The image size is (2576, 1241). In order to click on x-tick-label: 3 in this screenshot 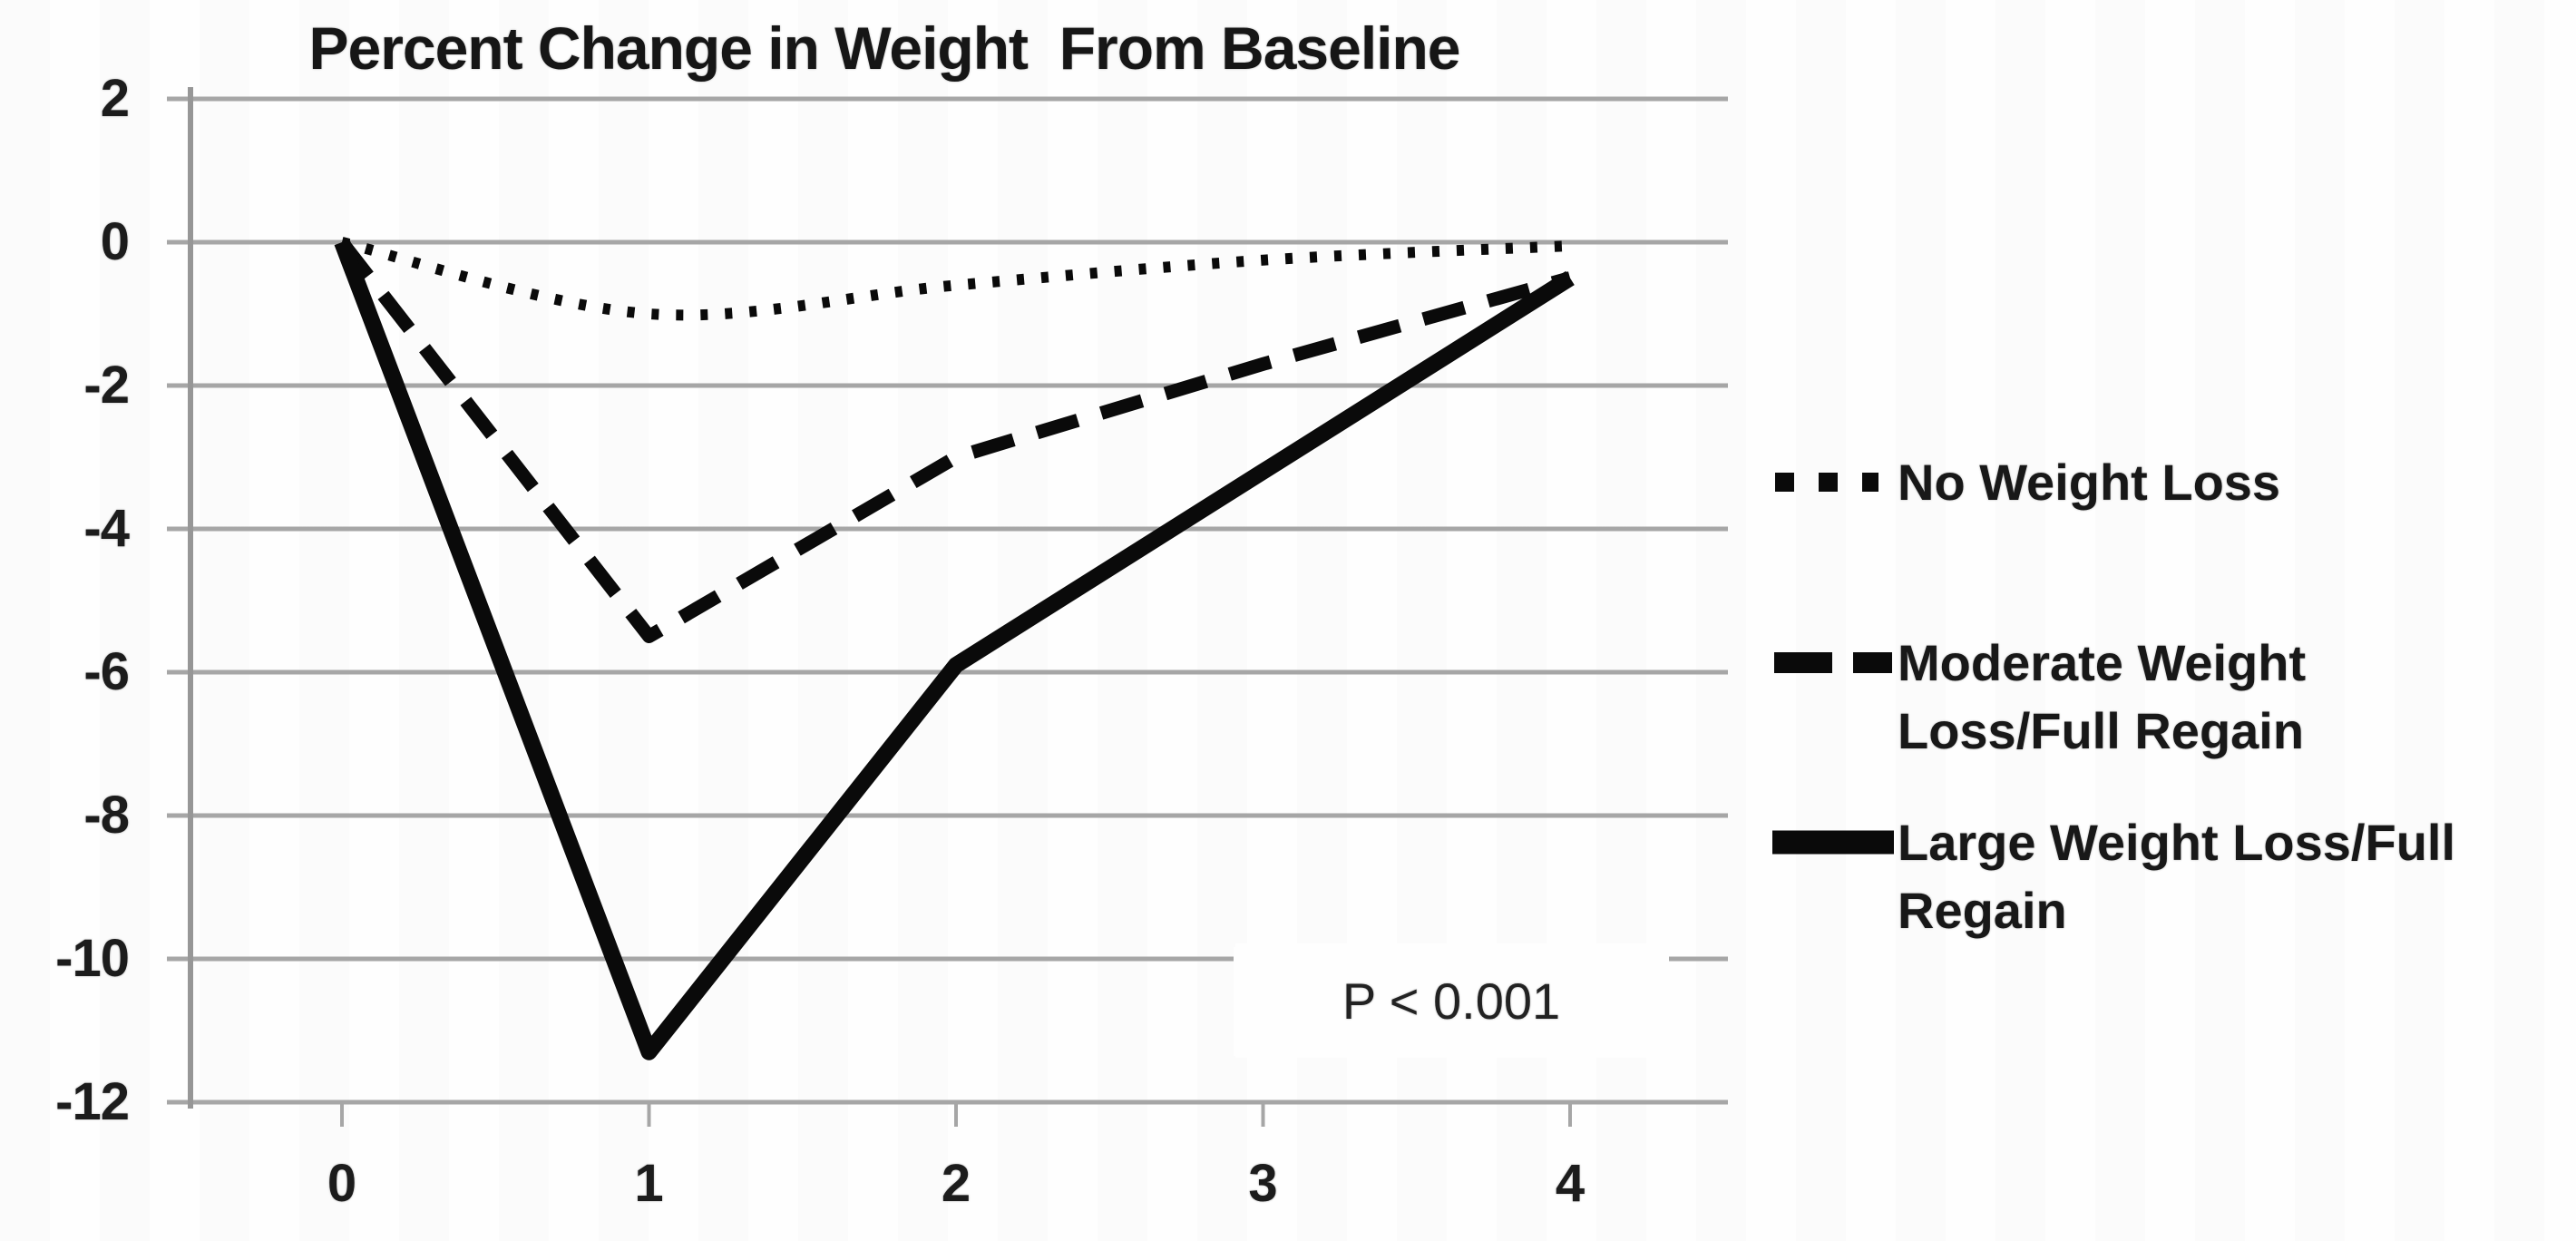, I will do `click(1263, 1183)`.